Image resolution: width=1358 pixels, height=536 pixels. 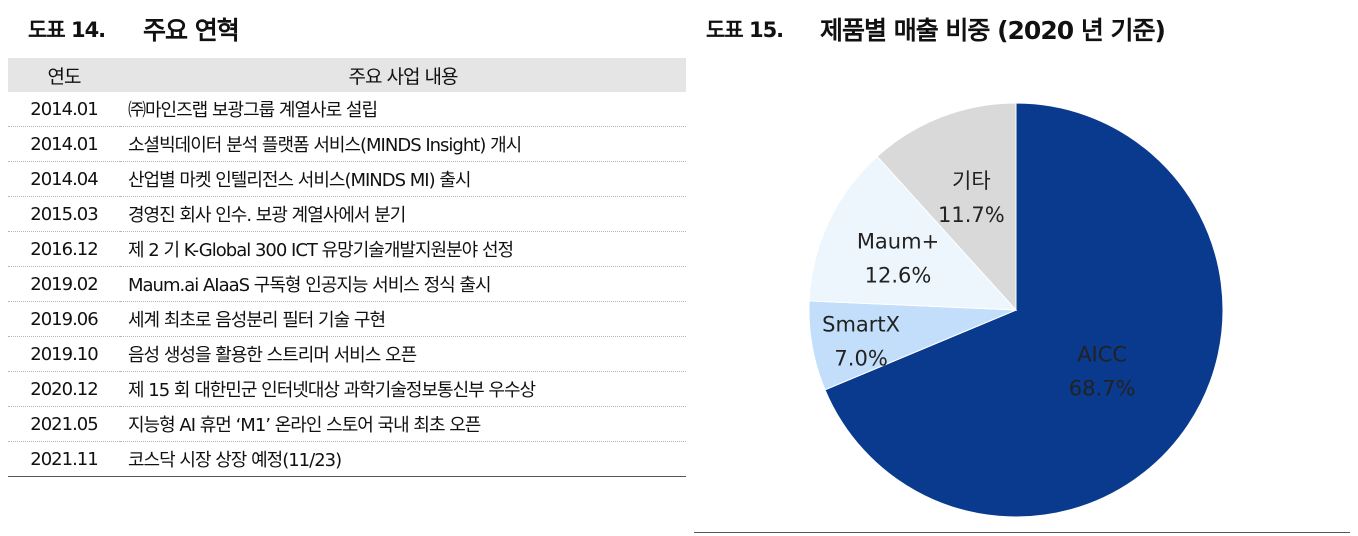 I want to click on slice-label: SmartX, so click(x=861, y=325).